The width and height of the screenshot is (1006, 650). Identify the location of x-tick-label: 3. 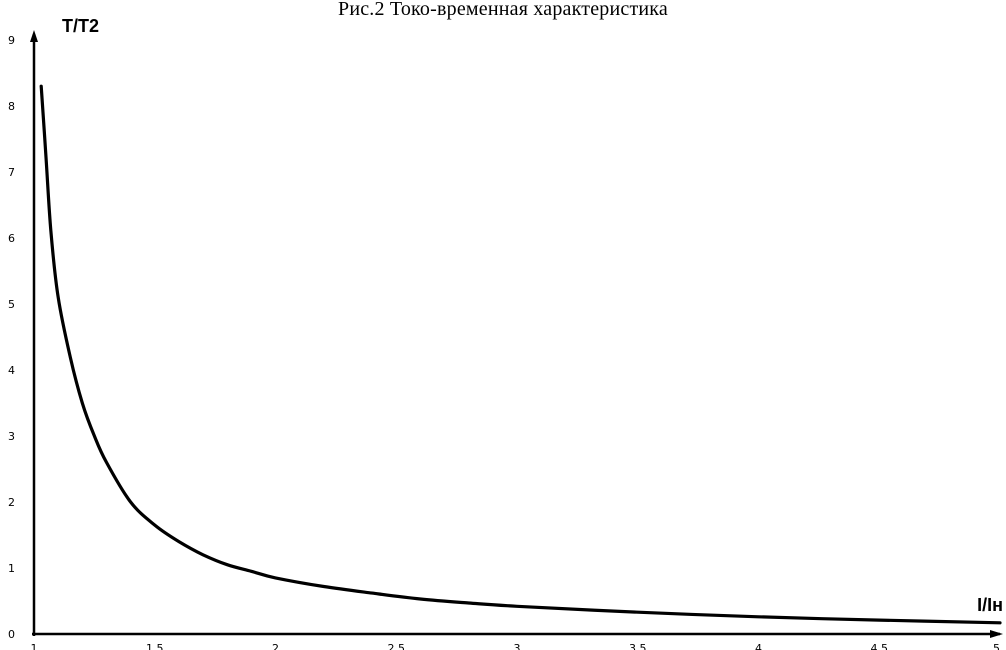
(517, 646).